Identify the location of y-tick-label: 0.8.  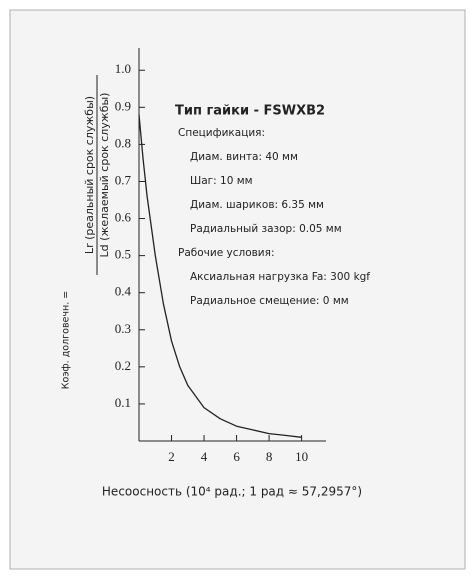
(123, 142).